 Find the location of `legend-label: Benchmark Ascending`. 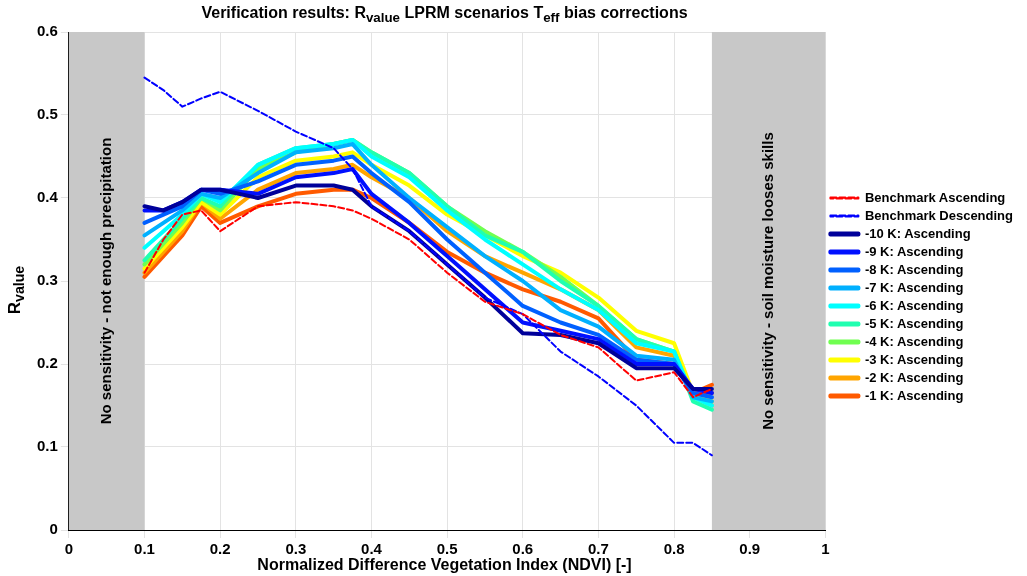

legend-label: Benchmark Ascending is located at coordinates (935, 197).